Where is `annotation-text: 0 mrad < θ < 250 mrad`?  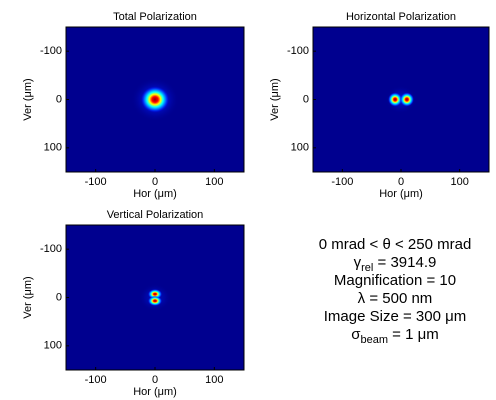
annotation-text: 0 mrad < θ < 250 mrad is located at coordinates (395, 244).